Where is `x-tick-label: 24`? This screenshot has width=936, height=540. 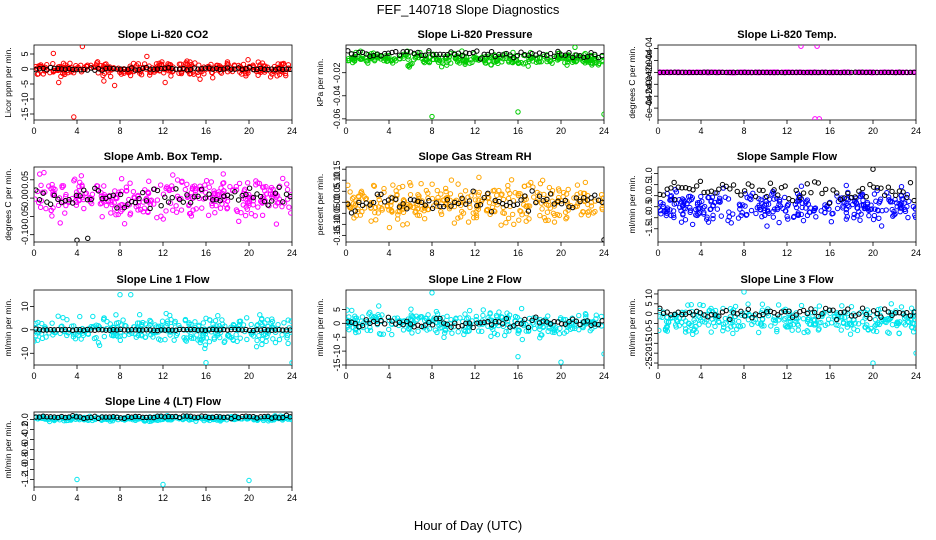
x-tick-label: 24 is located at coordinates (292, 498).